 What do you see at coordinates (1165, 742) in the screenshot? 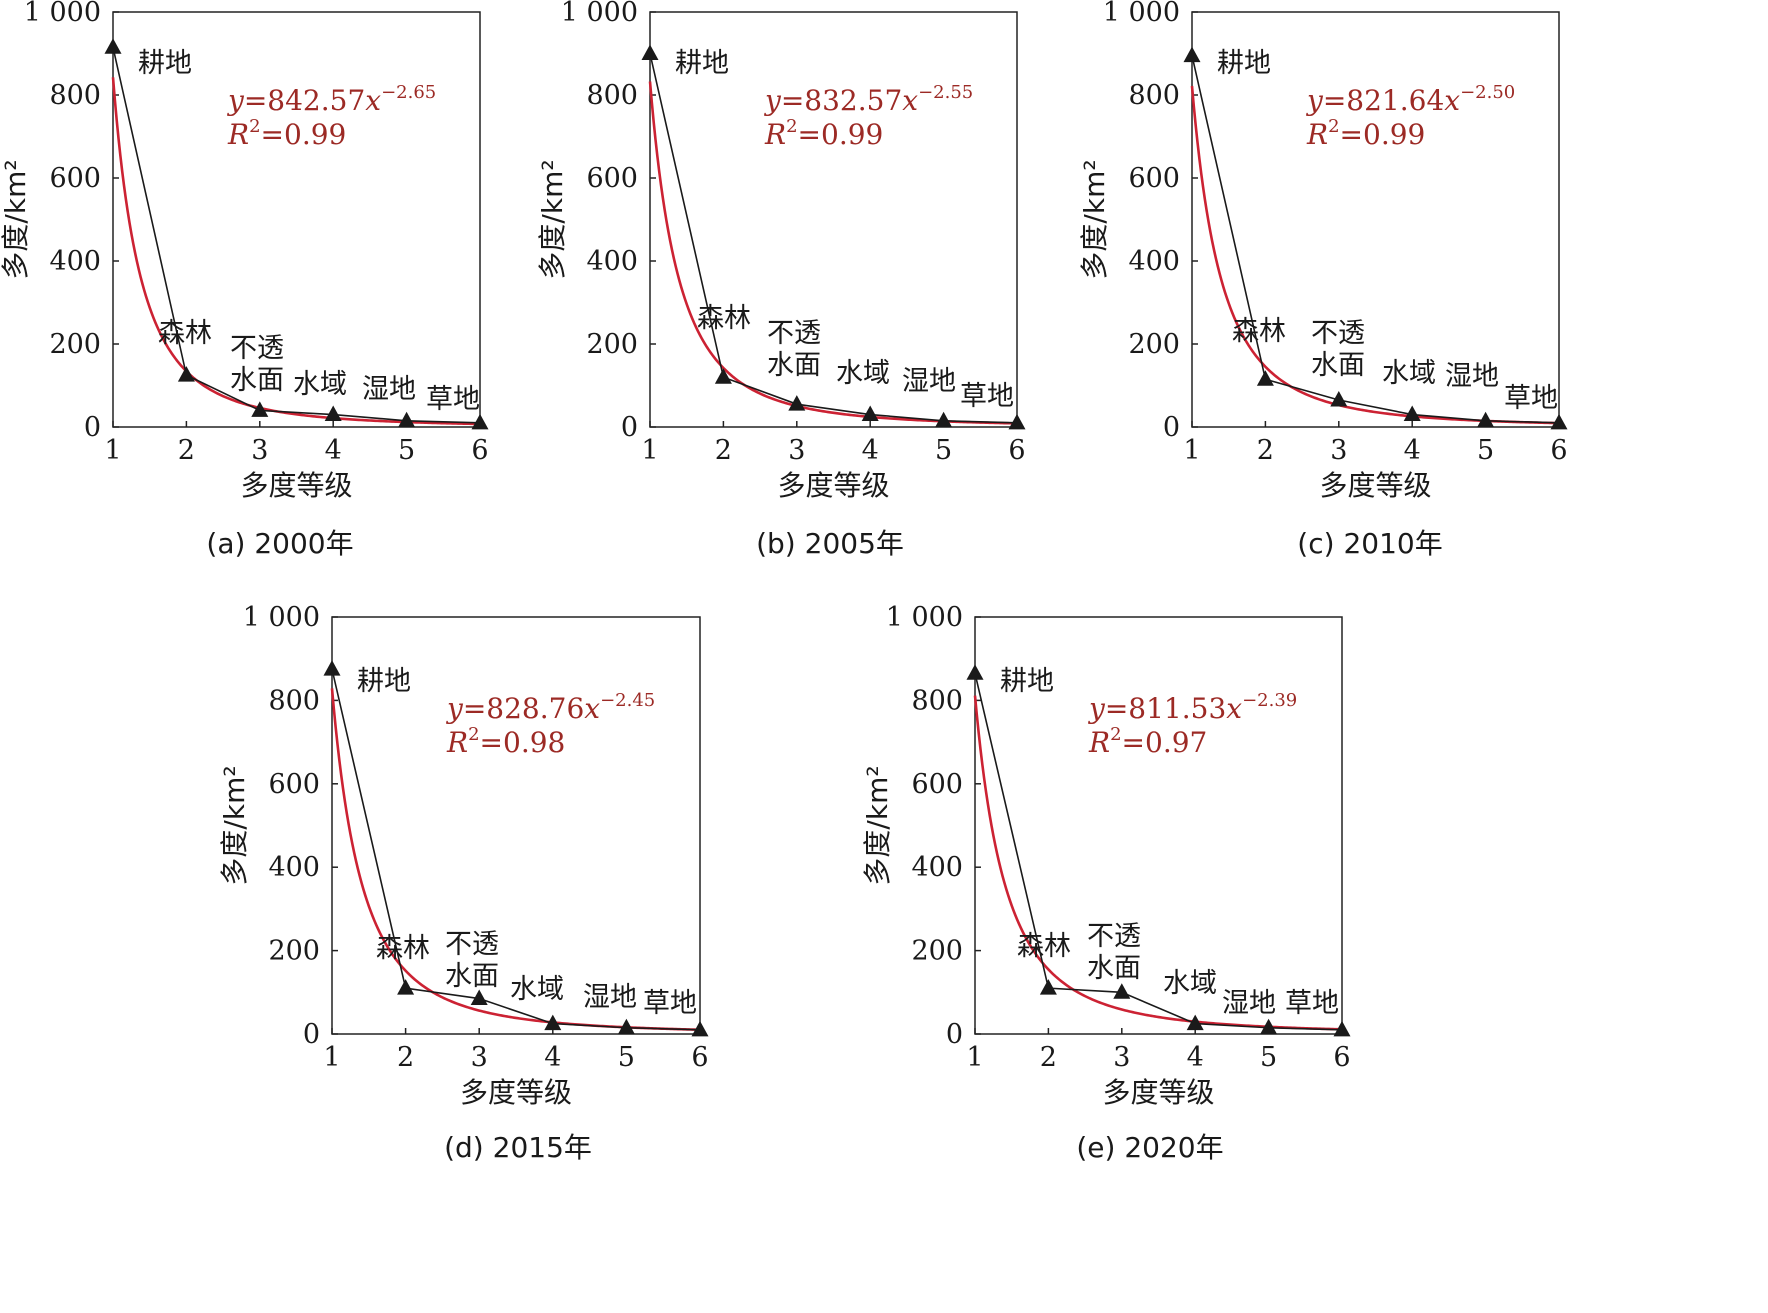
I see `r-value: =0.97` at bounding box center [1165, 742].